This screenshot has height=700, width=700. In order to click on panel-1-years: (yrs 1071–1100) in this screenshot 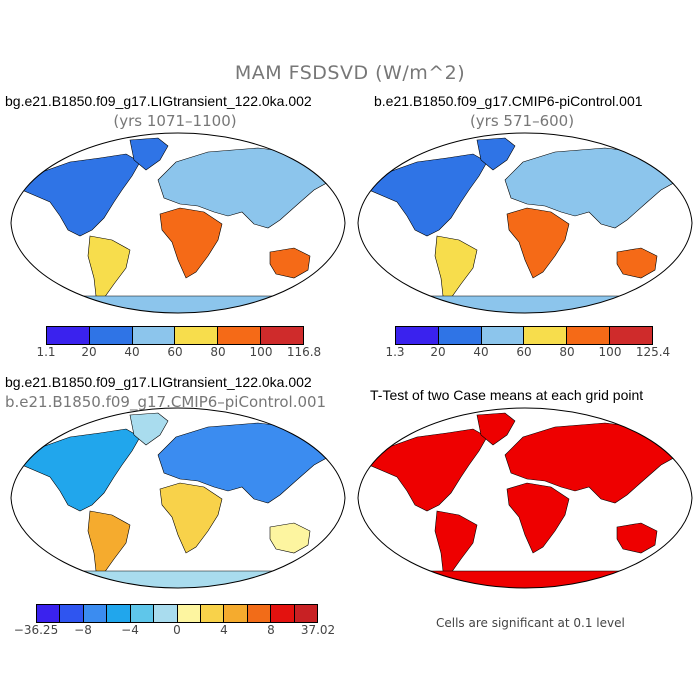, I will do `click(175, 121)`.